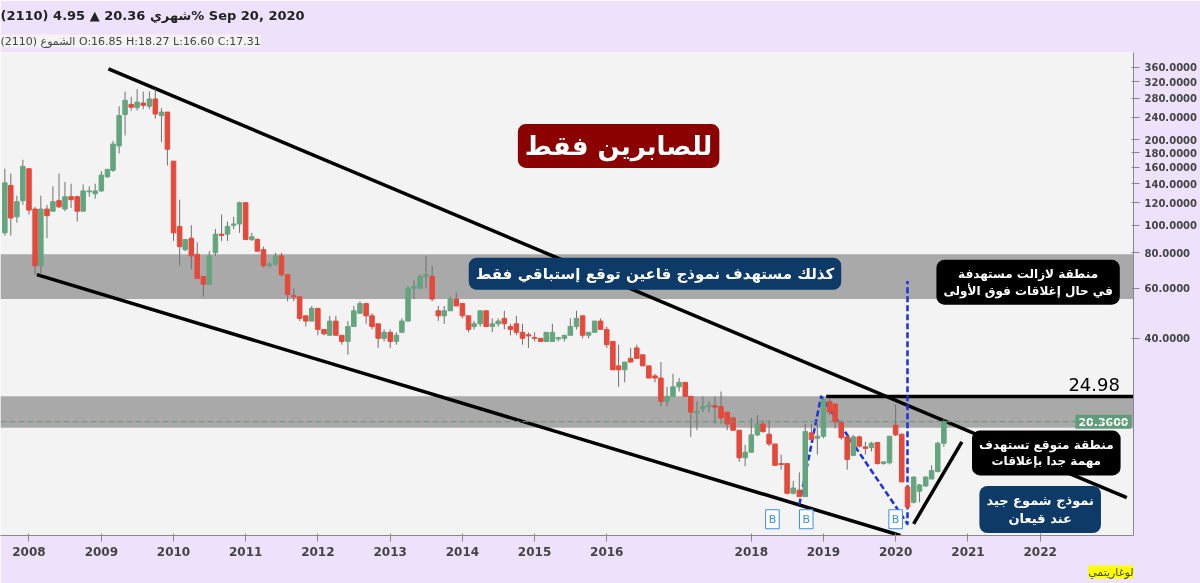  What do you see at coordinates (823, 551) in the screenshot?
I see `x-tick-label: 2019` at bounding box center [823, 551].